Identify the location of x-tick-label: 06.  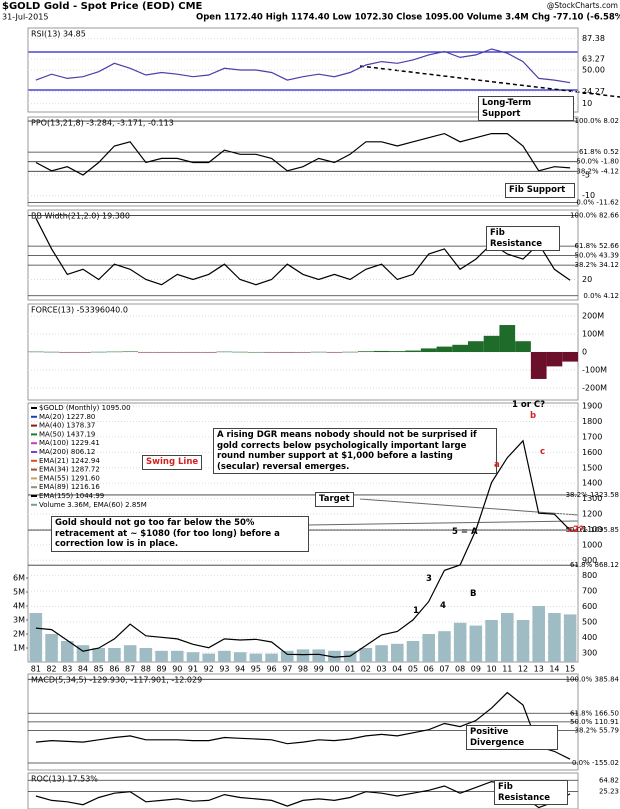
(429, 669).